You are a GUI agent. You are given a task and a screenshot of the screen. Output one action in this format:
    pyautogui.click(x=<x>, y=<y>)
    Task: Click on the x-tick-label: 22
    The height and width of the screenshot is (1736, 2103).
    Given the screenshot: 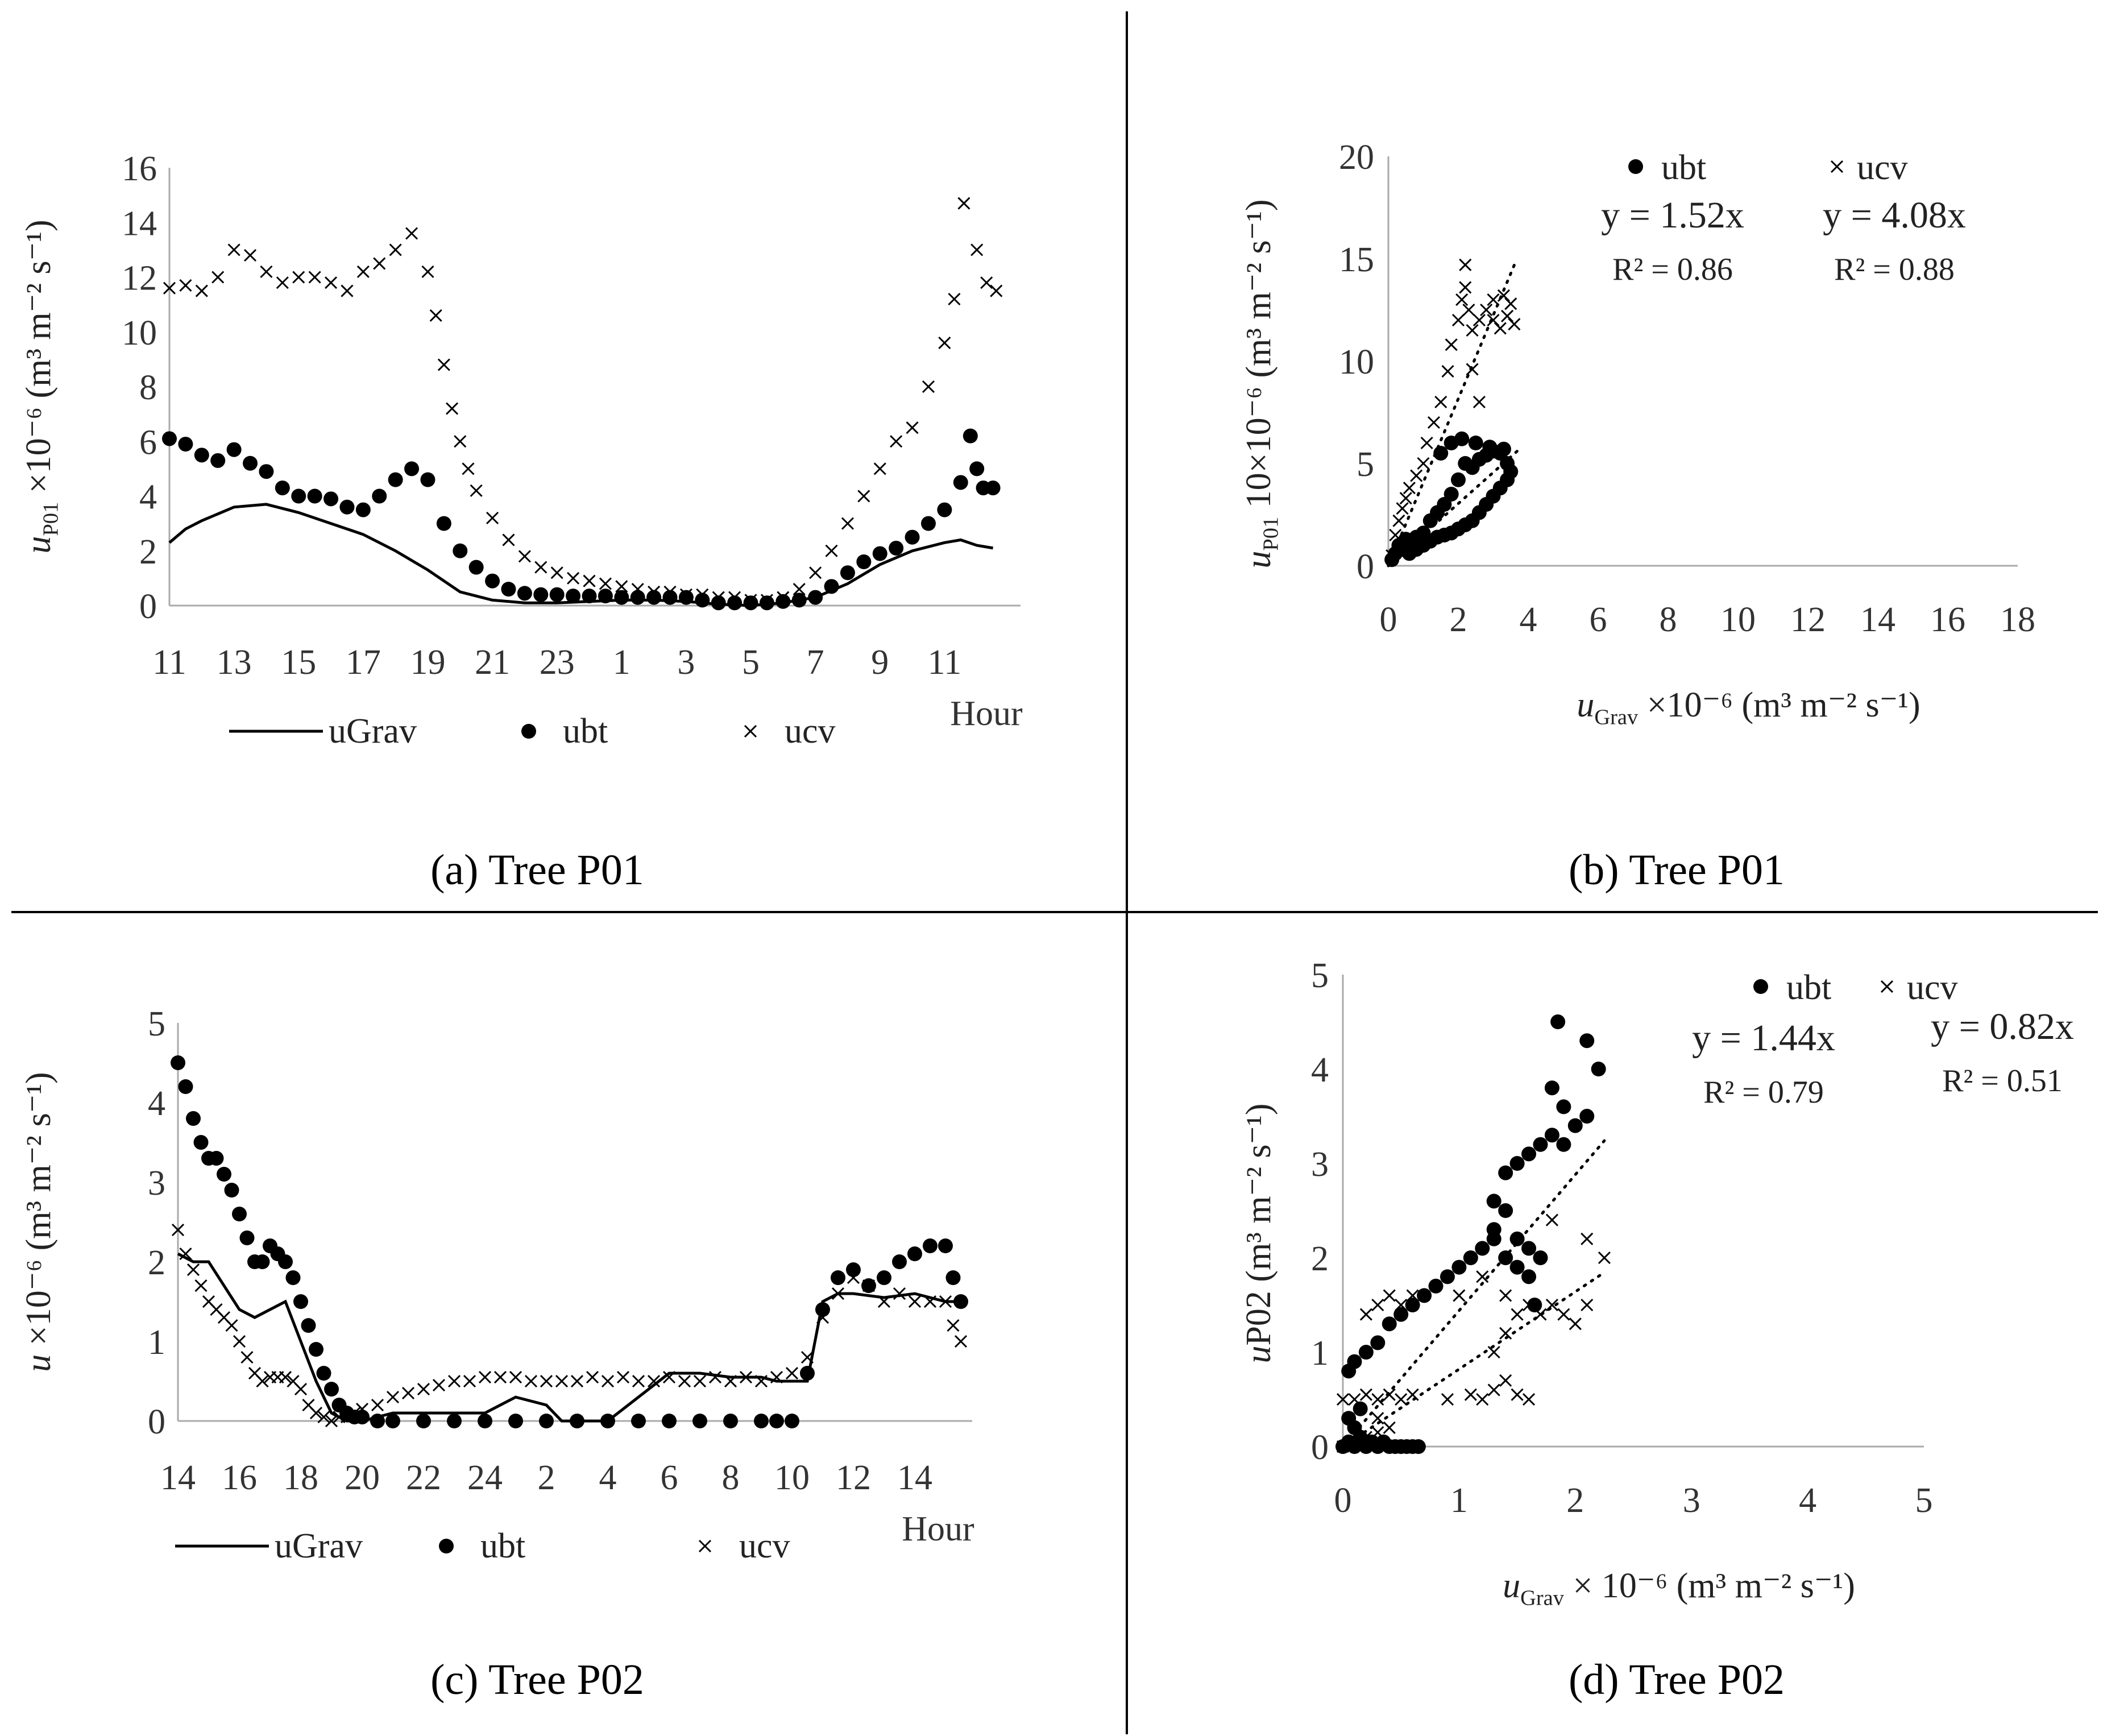 What is the action you would take?
    pyautogui.click(x=423, y=1478)
    